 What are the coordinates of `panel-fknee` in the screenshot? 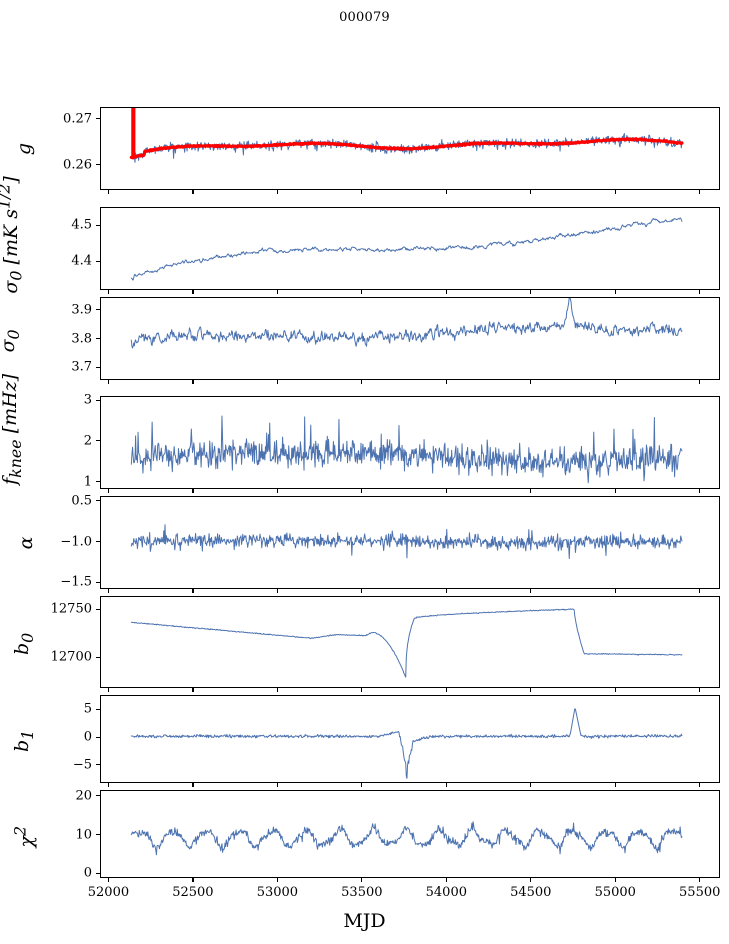 It's located at (410, 442).